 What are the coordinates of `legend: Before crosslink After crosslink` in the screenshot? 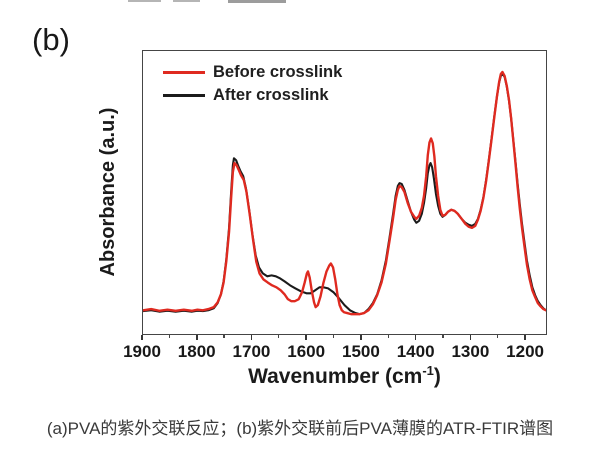 It's located at (252, 84).